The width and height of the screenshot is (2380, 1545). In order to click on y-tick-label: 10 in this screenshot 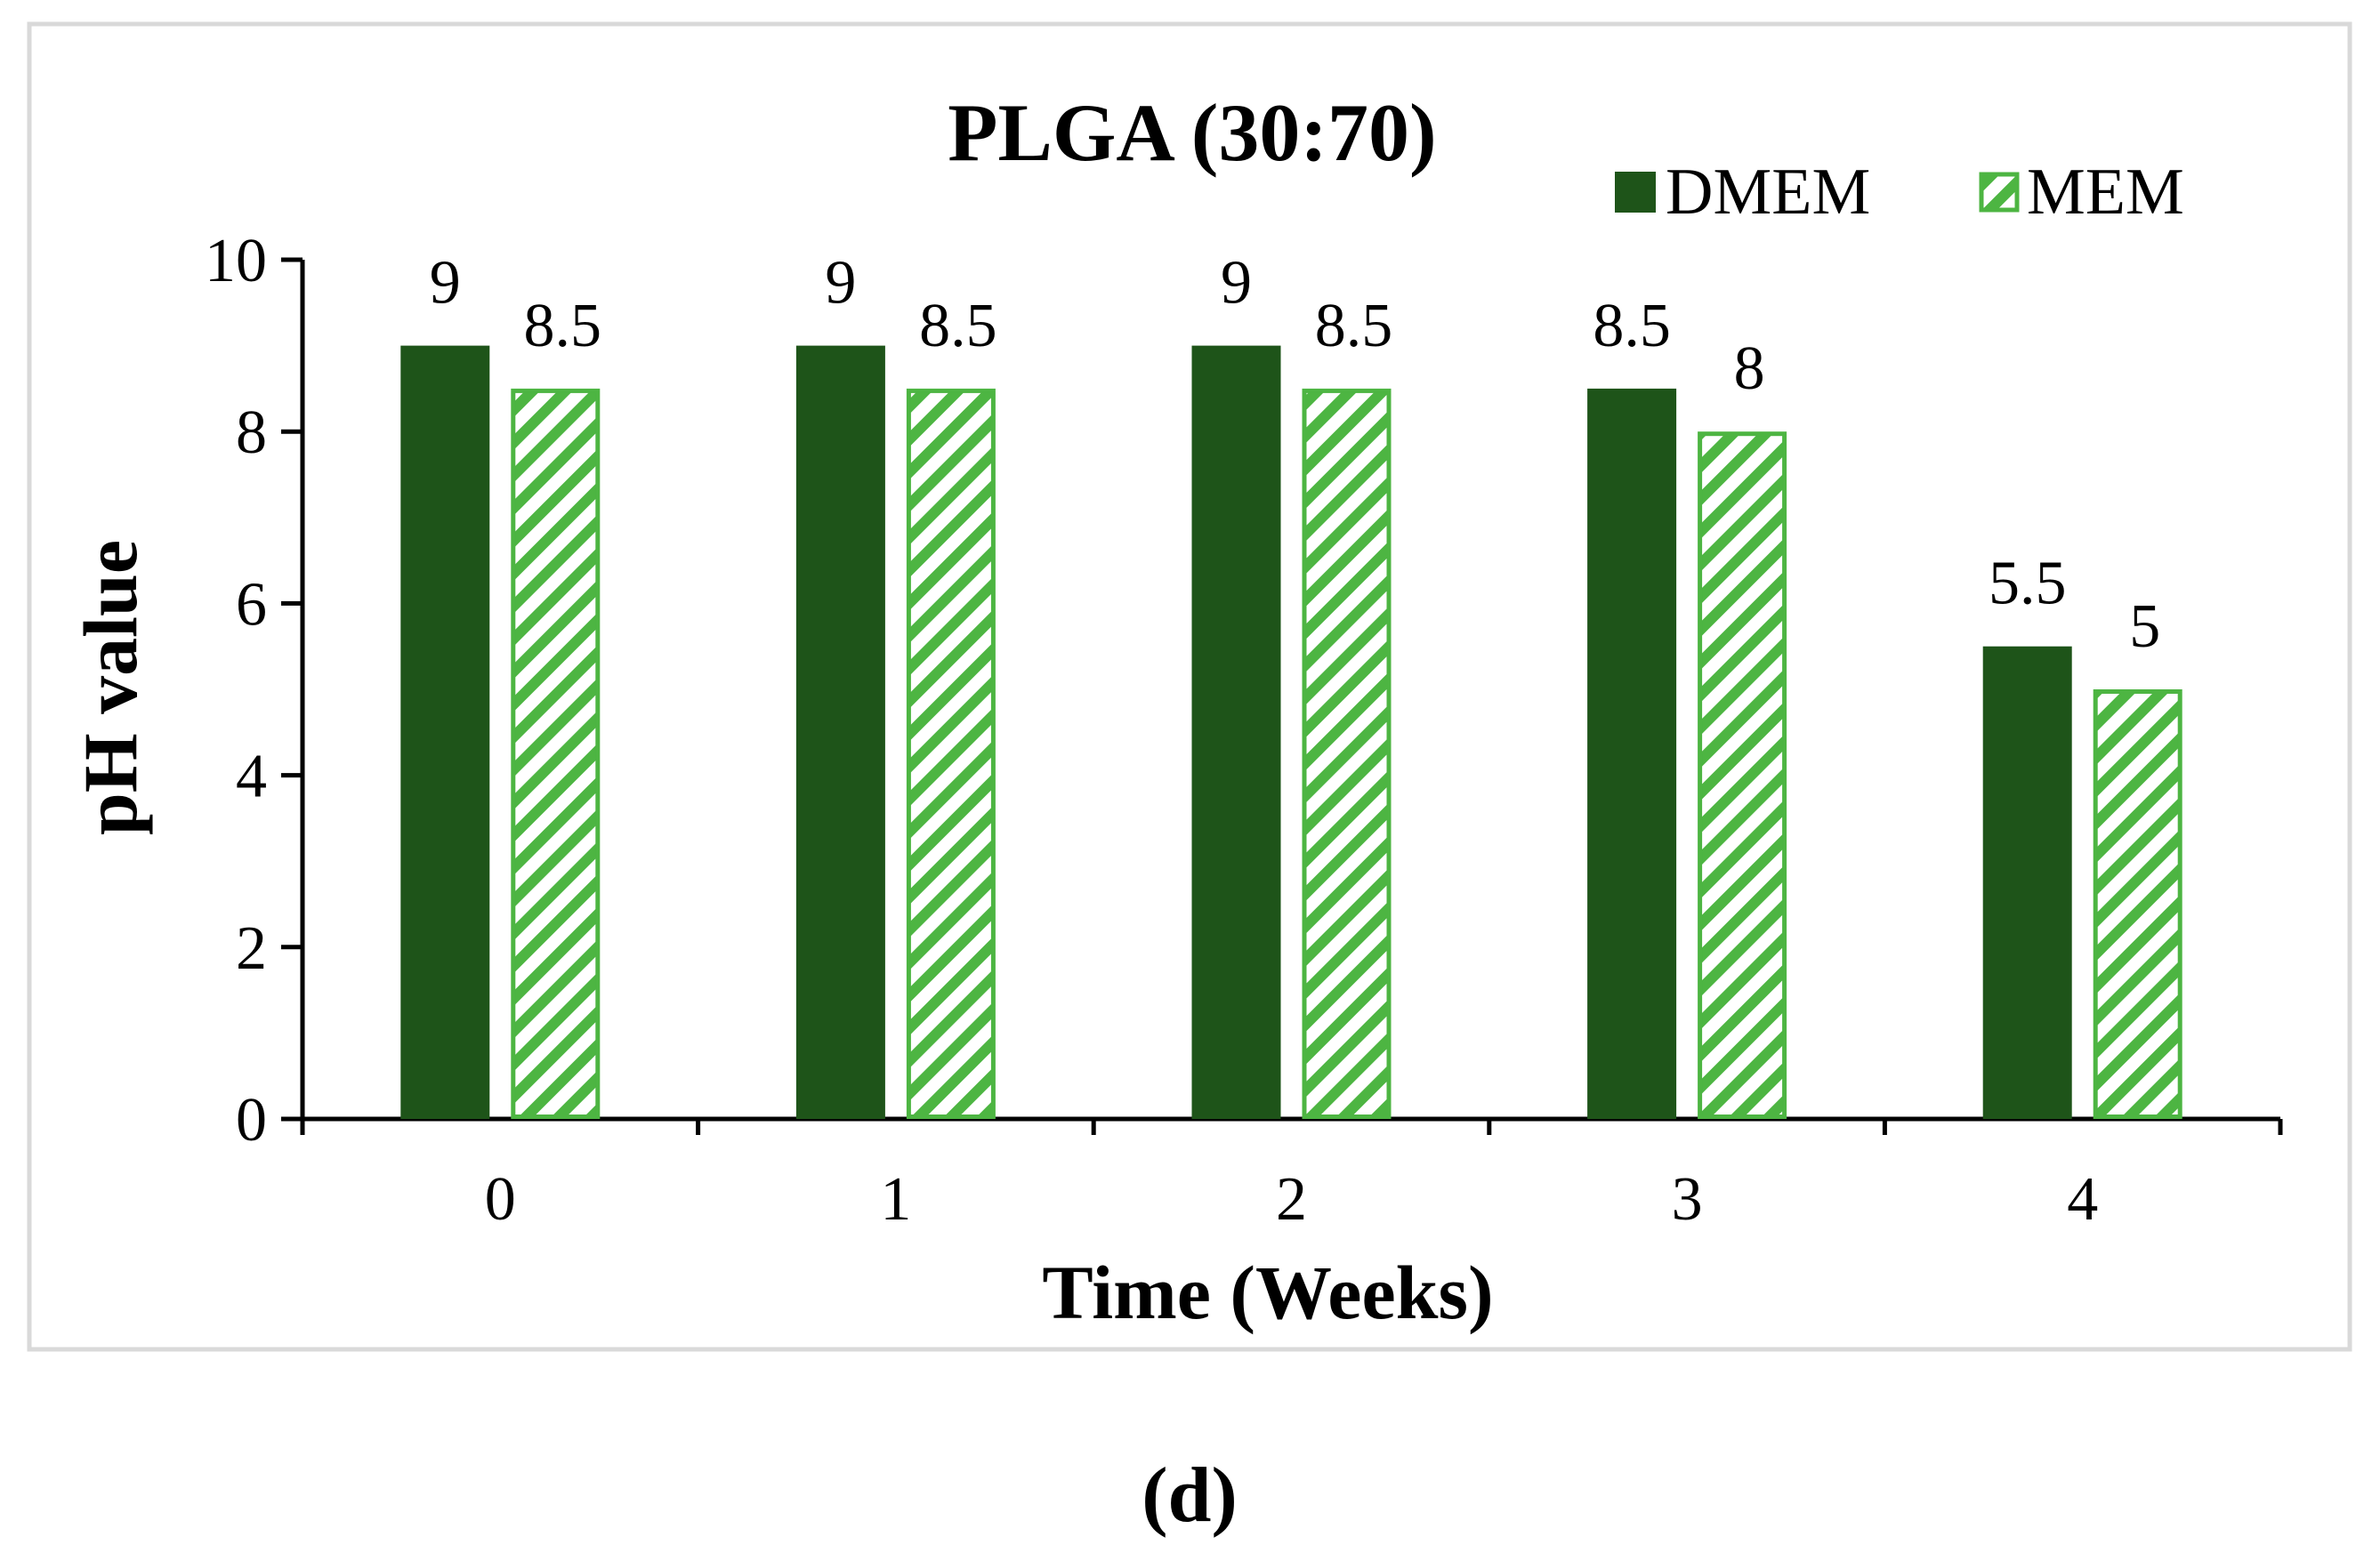, I will do `click(236, 261)`.